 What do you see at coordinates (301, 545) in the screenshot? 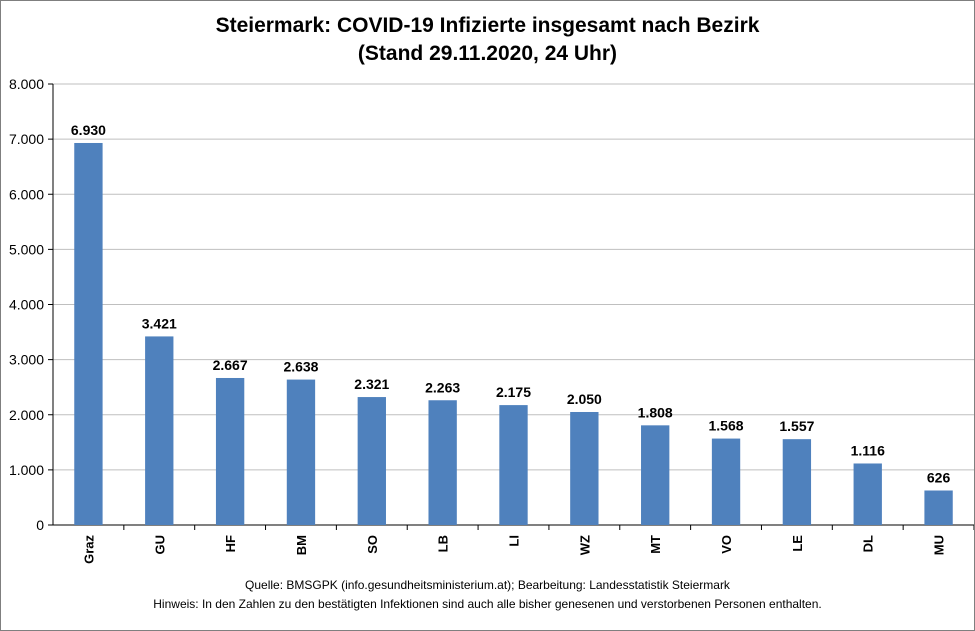
I see `x-tick-label: BM` at bounding box center [301, 545].